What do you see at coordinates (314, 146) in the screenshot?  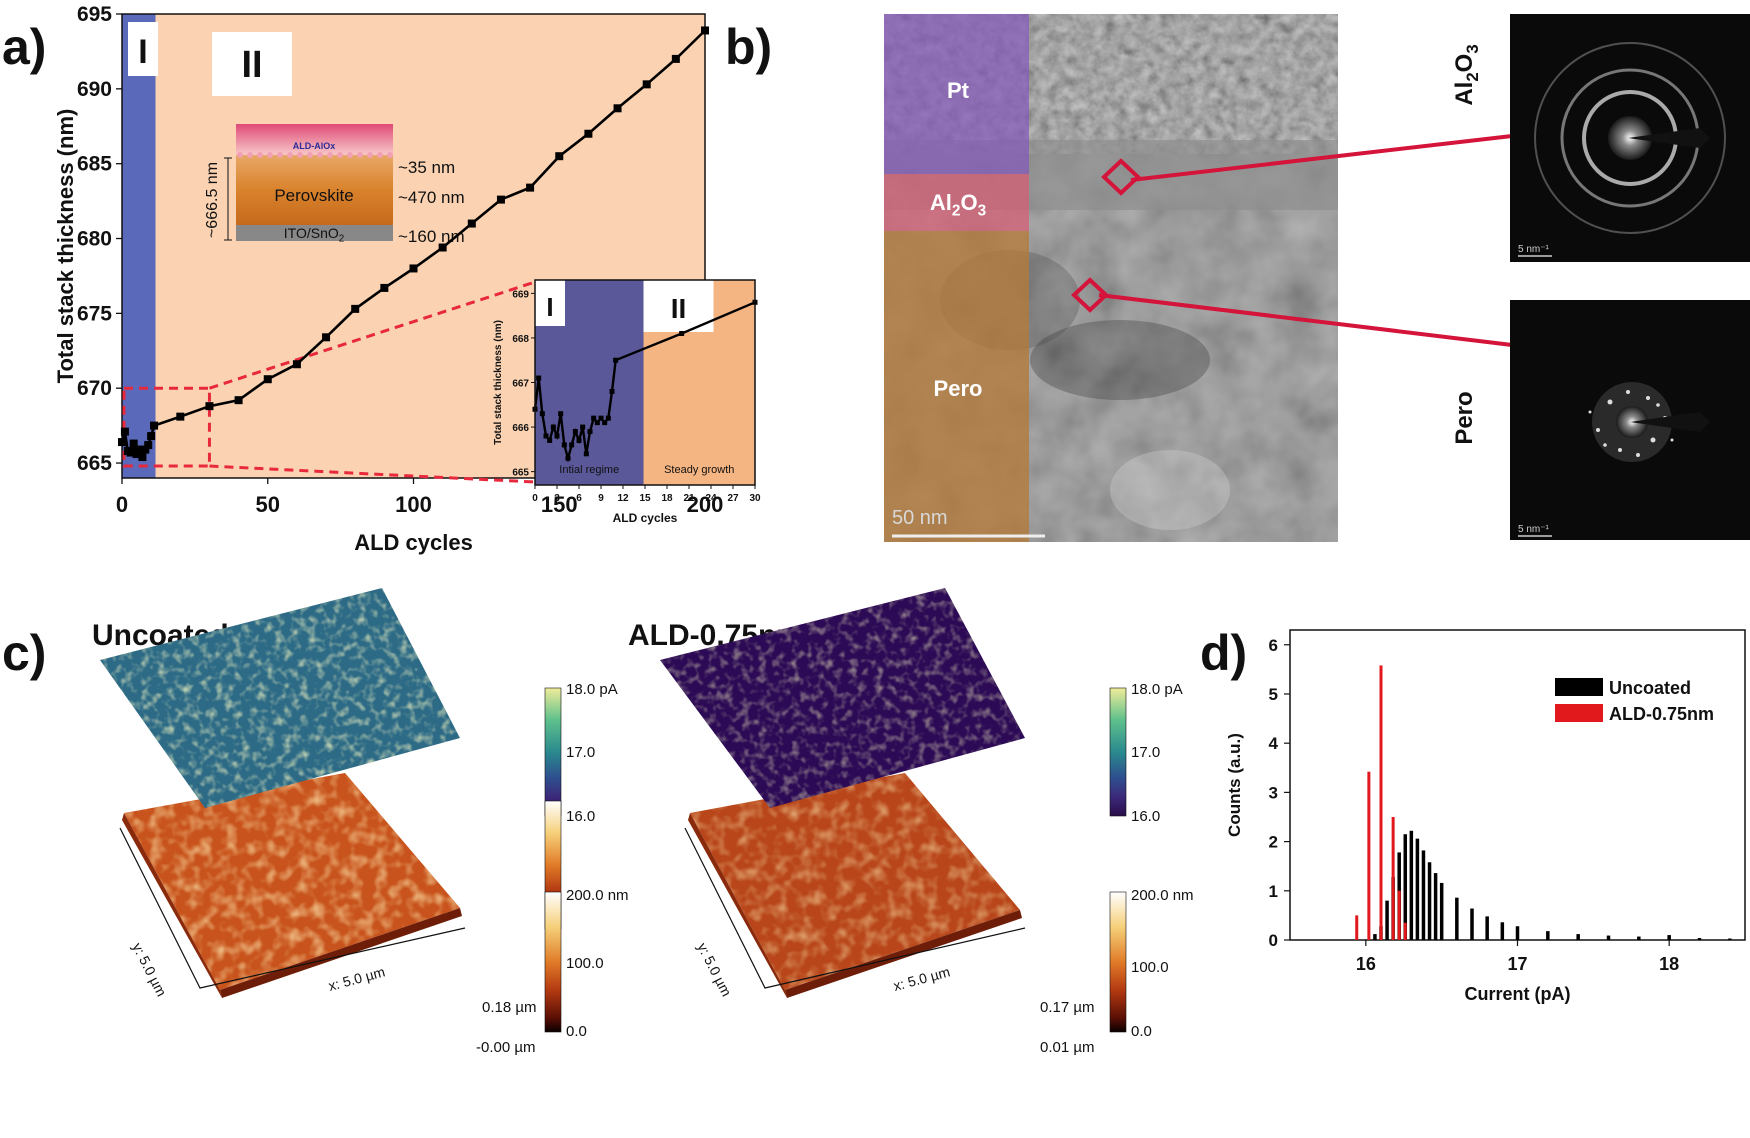 I see `alox-label: ALD-AlOx` at bounding box center [314, 146].